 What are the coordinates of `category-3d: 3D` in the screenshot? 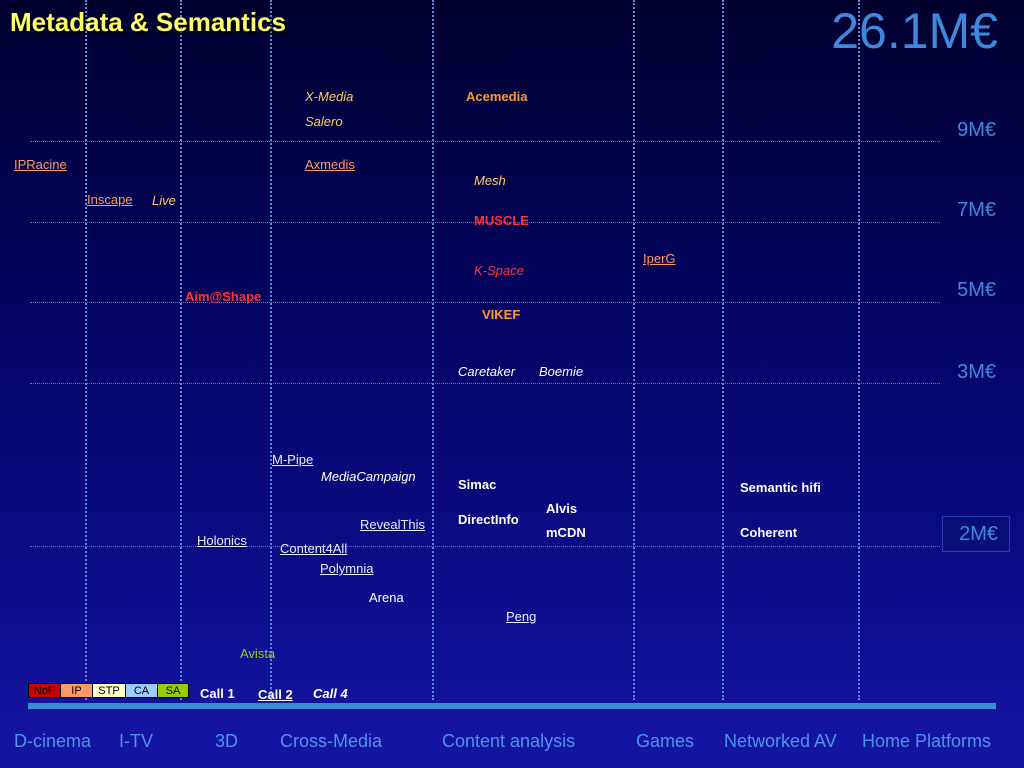 It's located at (227, 741).